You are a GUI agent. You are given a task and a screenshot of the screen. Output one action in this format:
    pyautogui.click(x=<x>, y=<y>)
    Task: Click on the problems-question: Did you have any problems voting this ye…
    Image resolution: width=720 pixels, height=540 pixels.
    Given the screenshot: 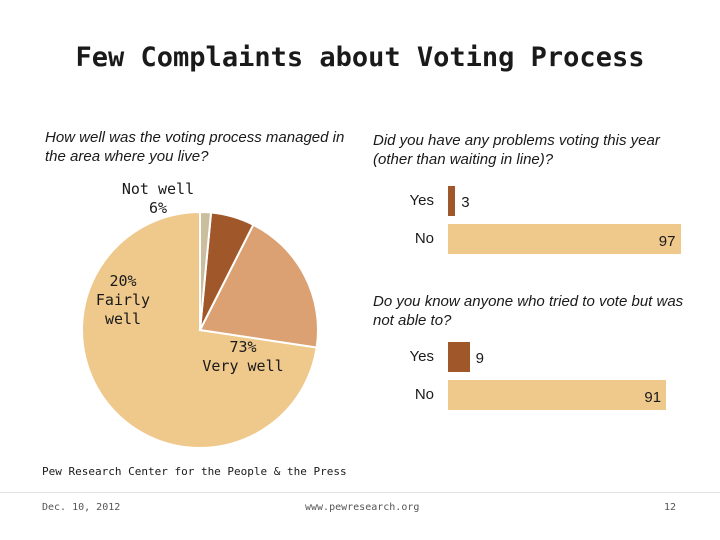 What is the action you would take?
    pyautogui.click(x=516, y=150)
    